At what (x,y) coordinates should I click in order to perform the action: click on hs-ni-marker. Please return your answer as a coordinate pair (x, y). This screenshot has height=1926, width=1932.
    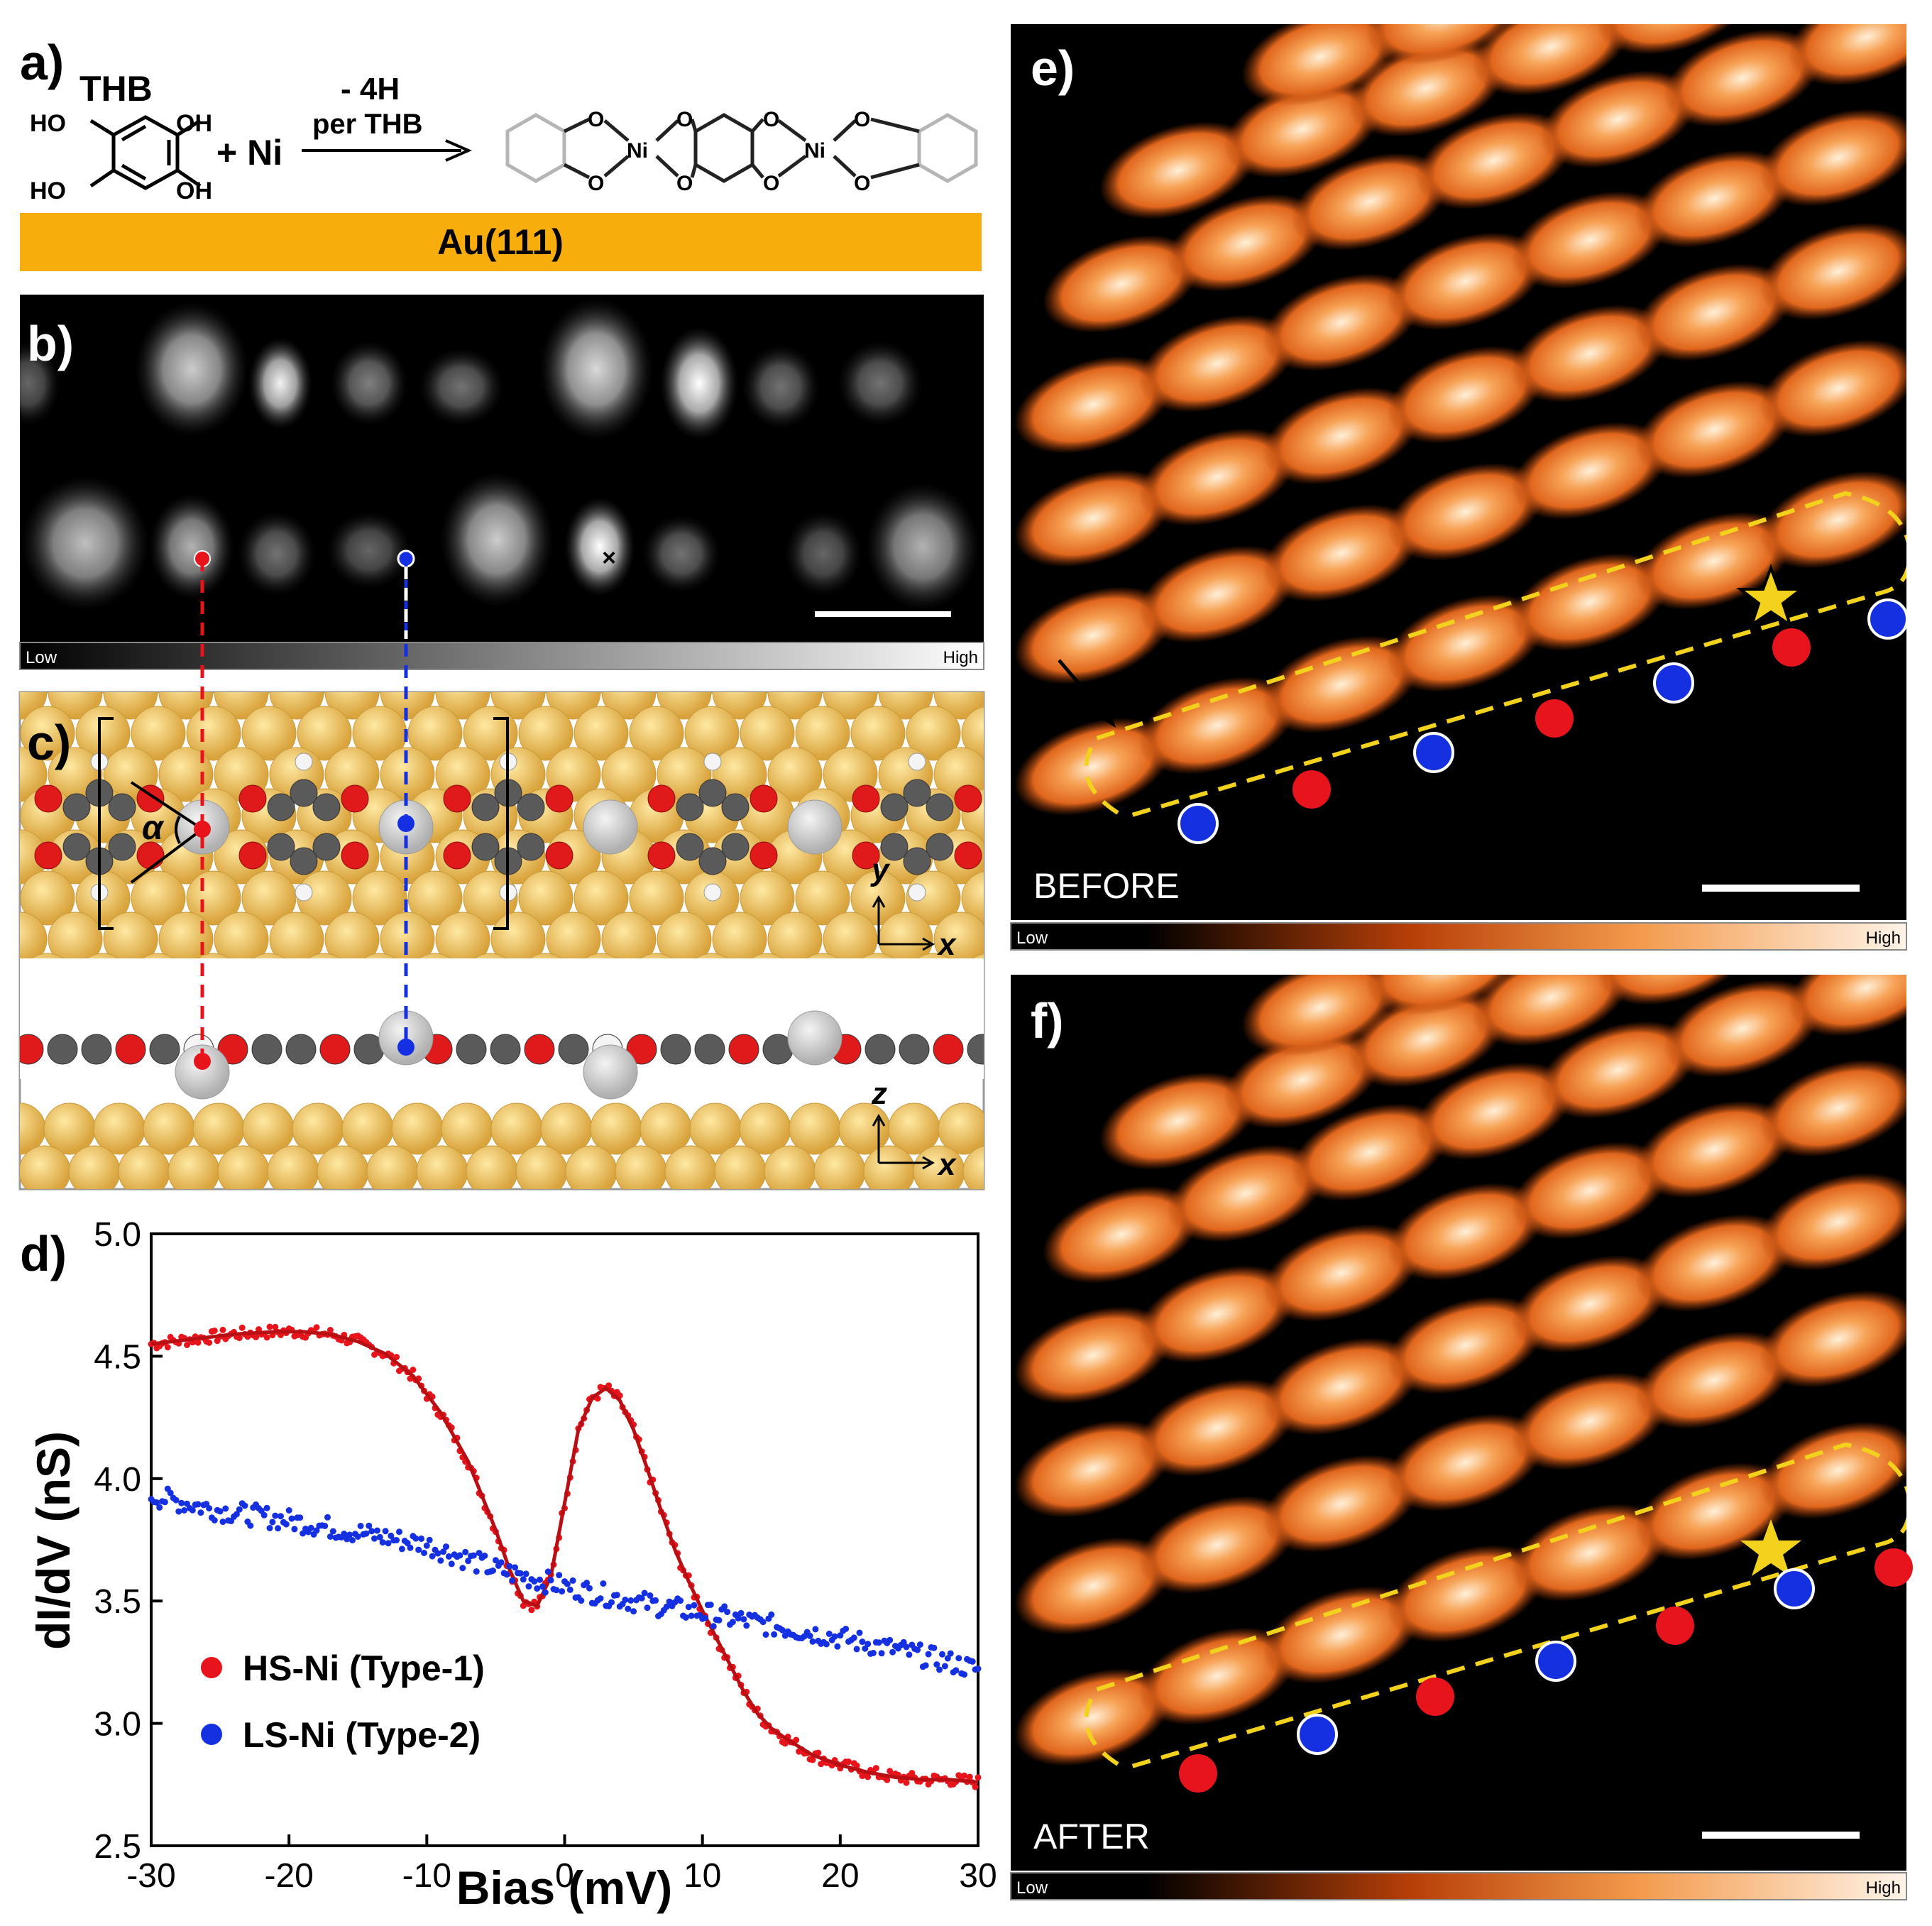
    Looking at the image, I should click on (1311, 789).